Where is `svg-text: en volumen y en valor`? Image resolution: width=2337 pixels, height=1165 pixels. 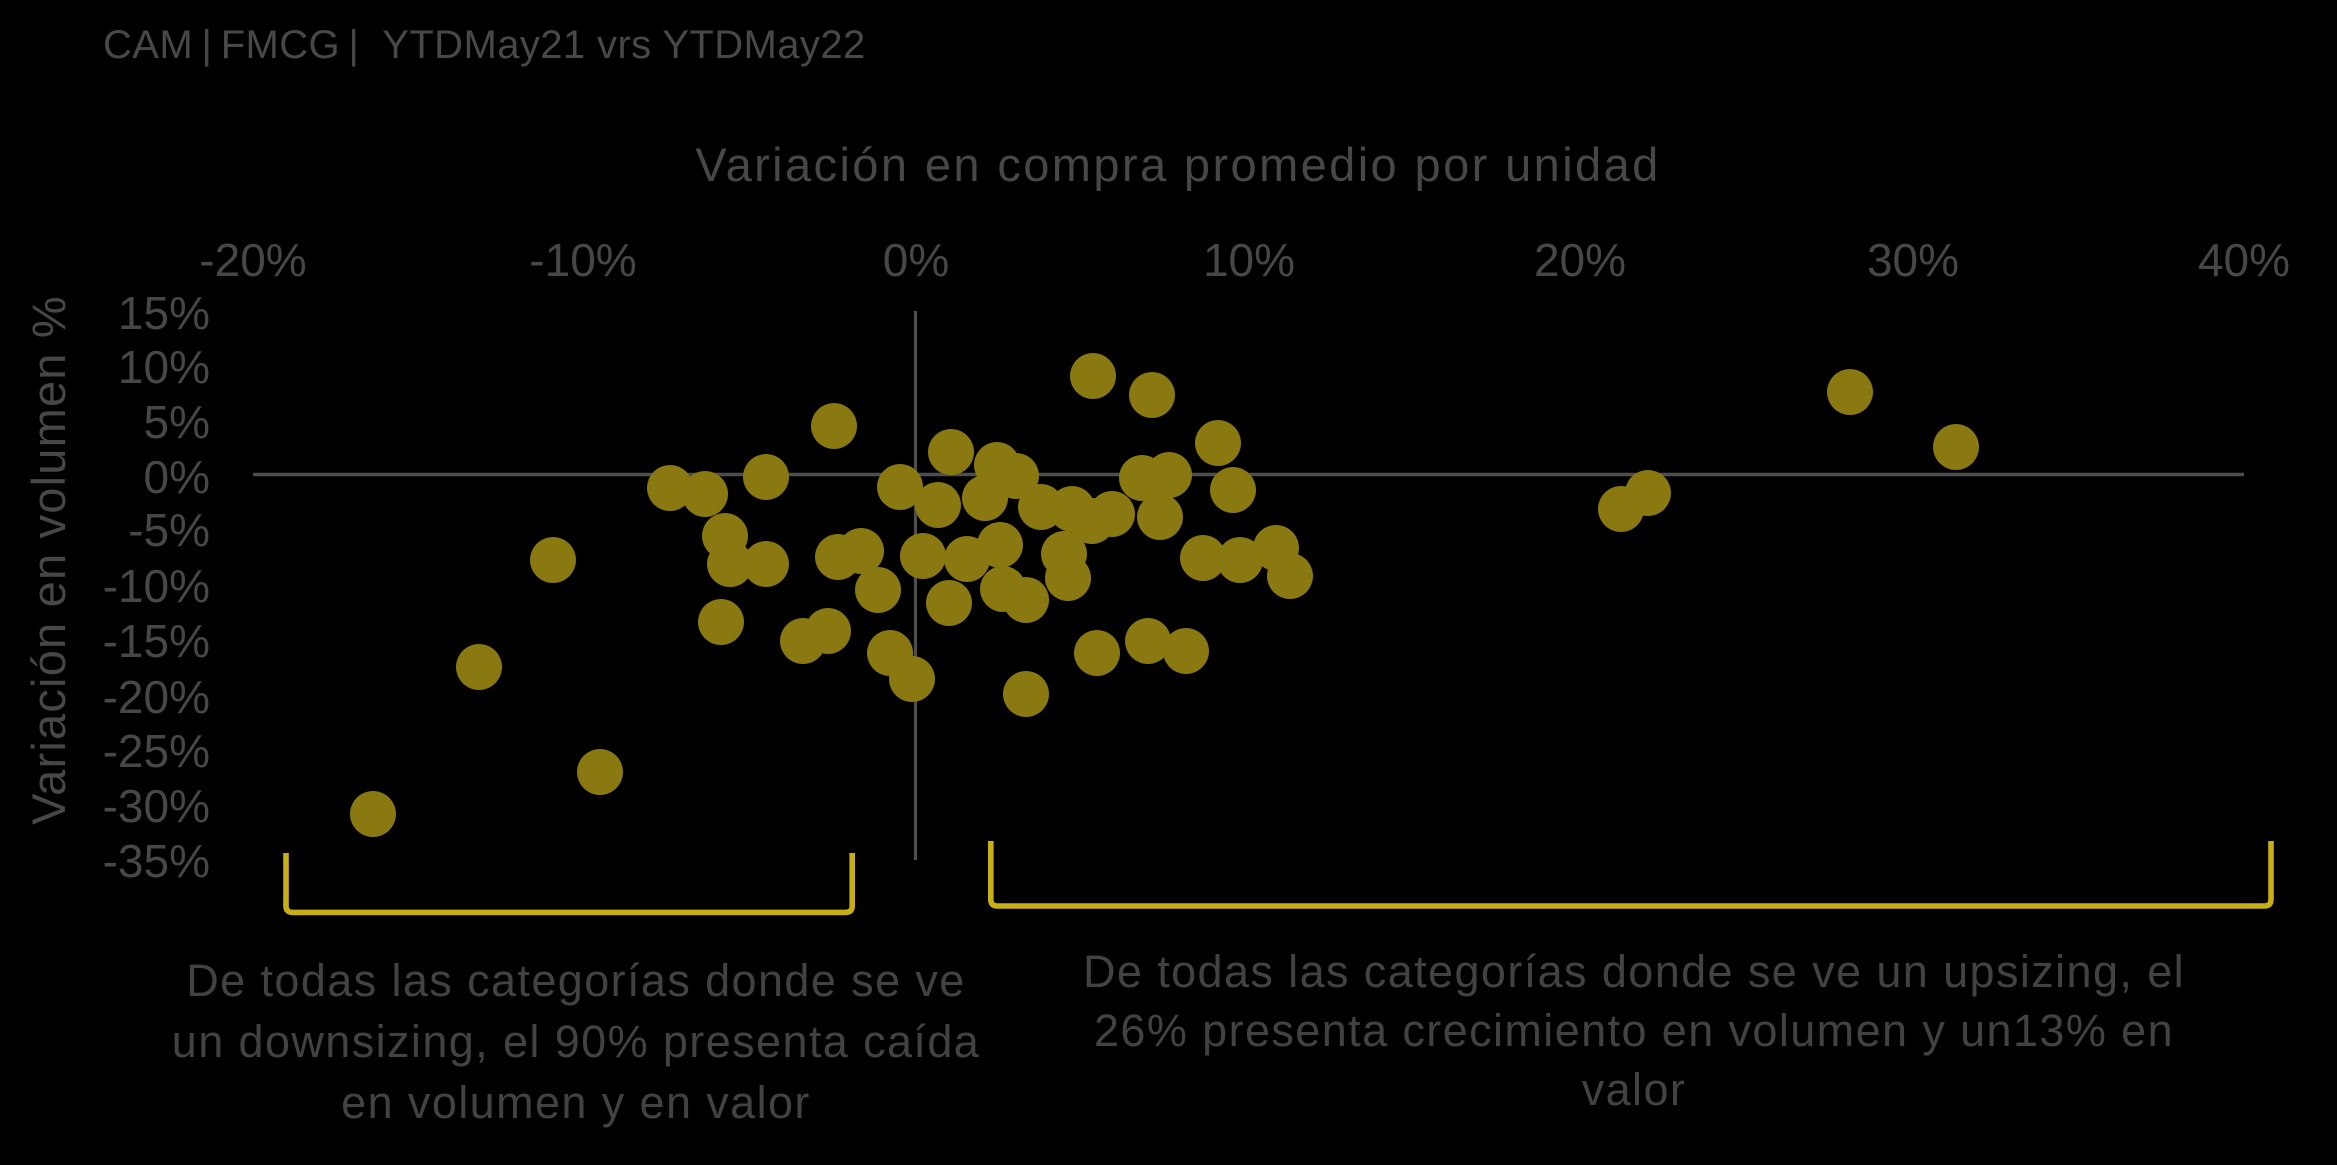
svg-text: en volumen y en valor is located at coordinates (576, 1102).